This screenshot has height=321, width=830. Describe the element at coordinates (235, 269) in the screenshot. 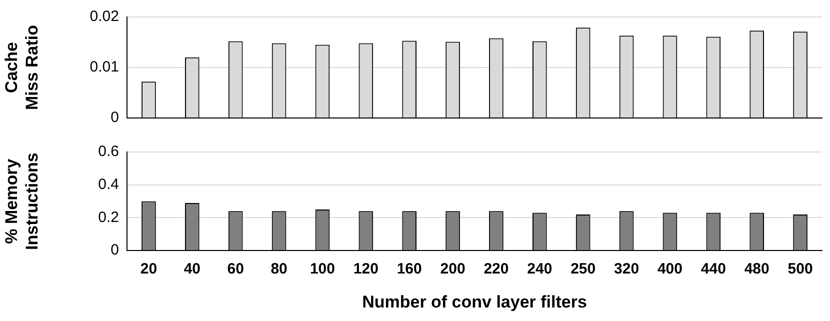

I see `x-tick-label: 60` at that location.